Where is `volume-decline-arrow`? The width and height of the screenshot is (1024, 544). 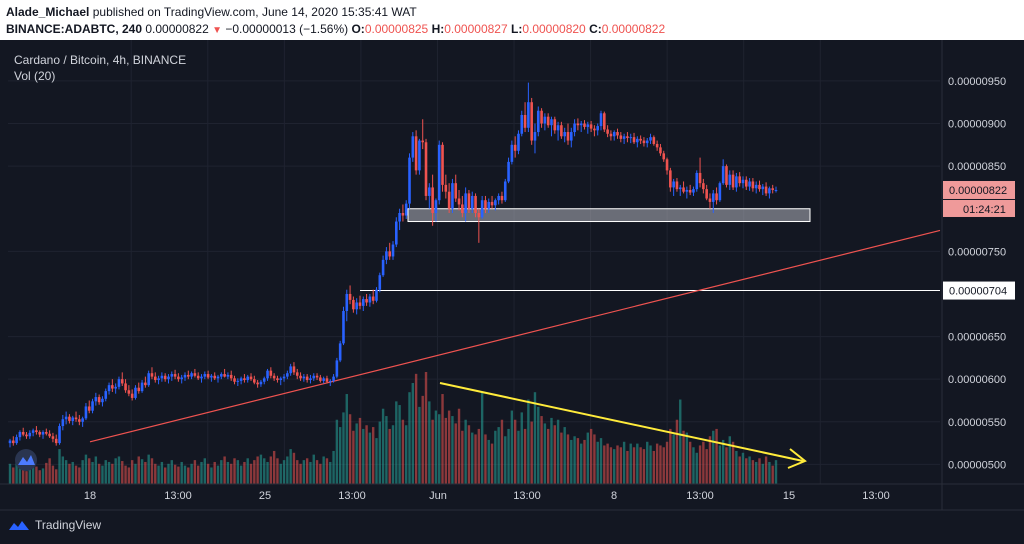
volume-decline-arrow is located at coordinates (623, 425).